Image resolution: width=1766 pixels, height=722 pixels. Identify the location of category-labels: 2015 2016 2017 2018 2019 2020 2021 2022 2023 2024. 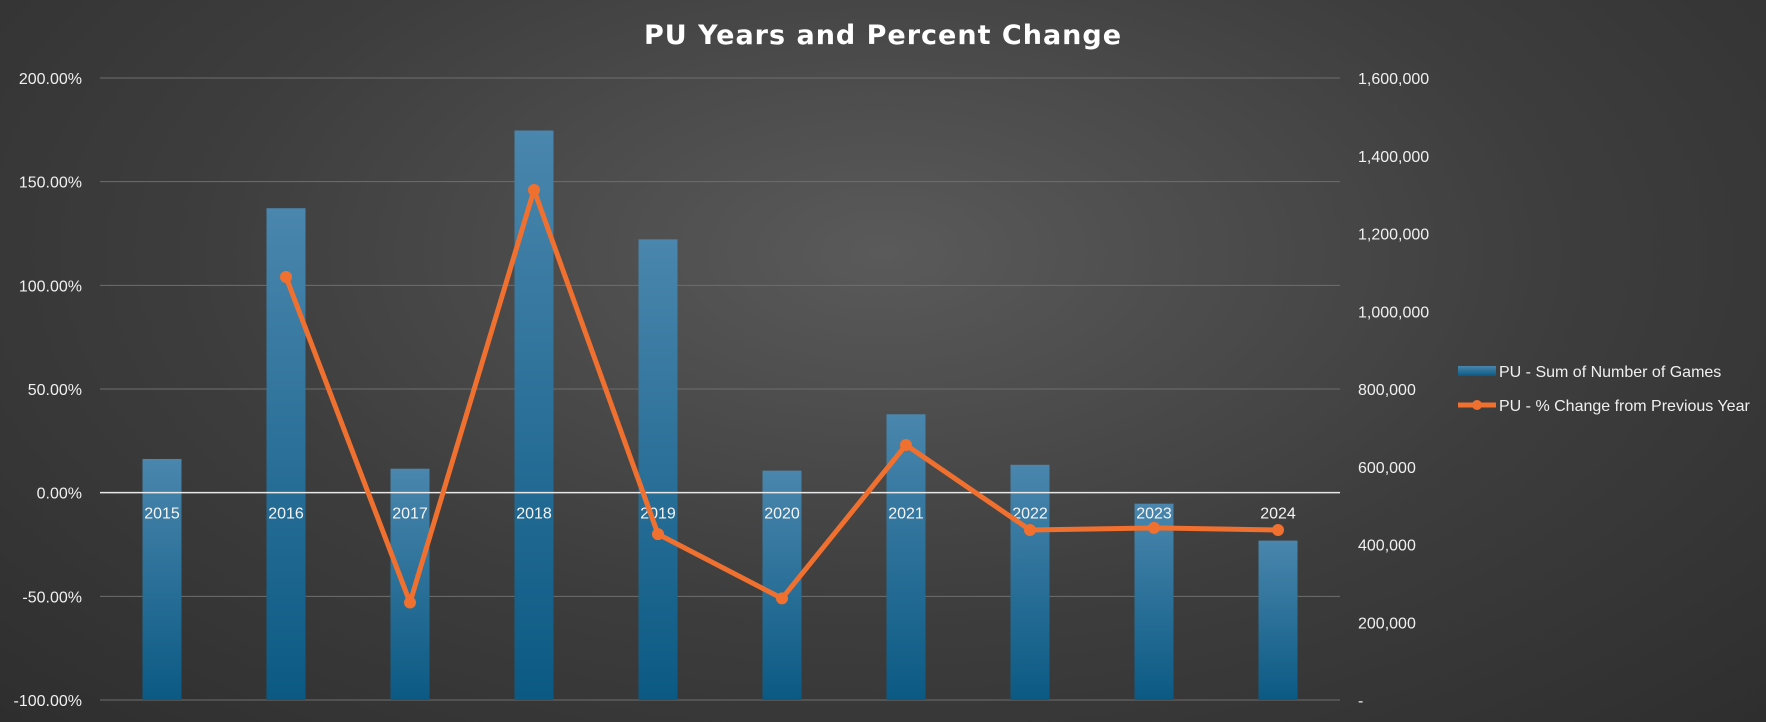
(720, 514).